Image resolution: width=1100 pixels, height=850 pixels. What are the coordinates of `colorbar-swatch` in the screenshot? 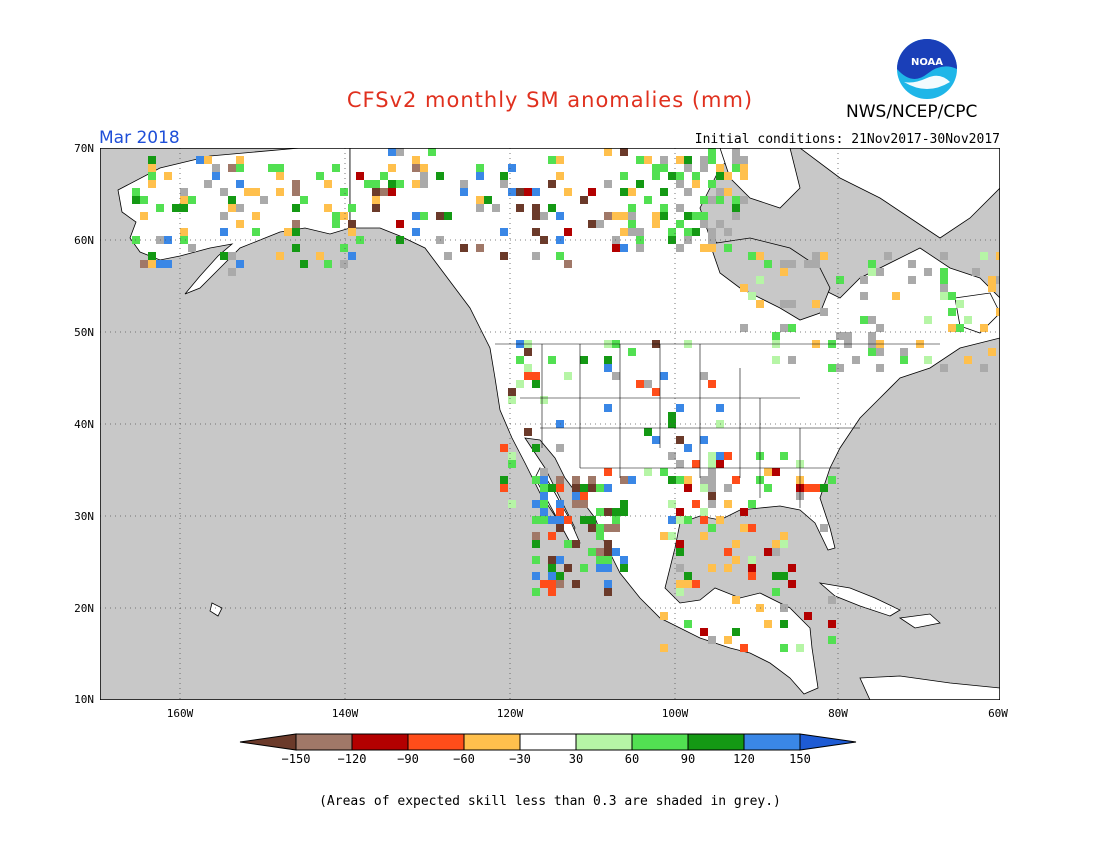 It's located at (604, 742).